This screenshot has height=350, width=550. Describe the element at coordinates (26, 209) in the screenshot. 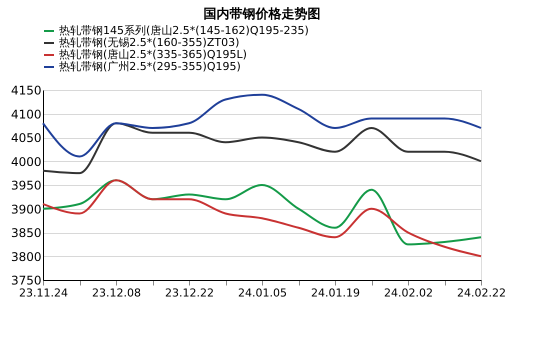

I see `y-tick-label: 3900` at that location.